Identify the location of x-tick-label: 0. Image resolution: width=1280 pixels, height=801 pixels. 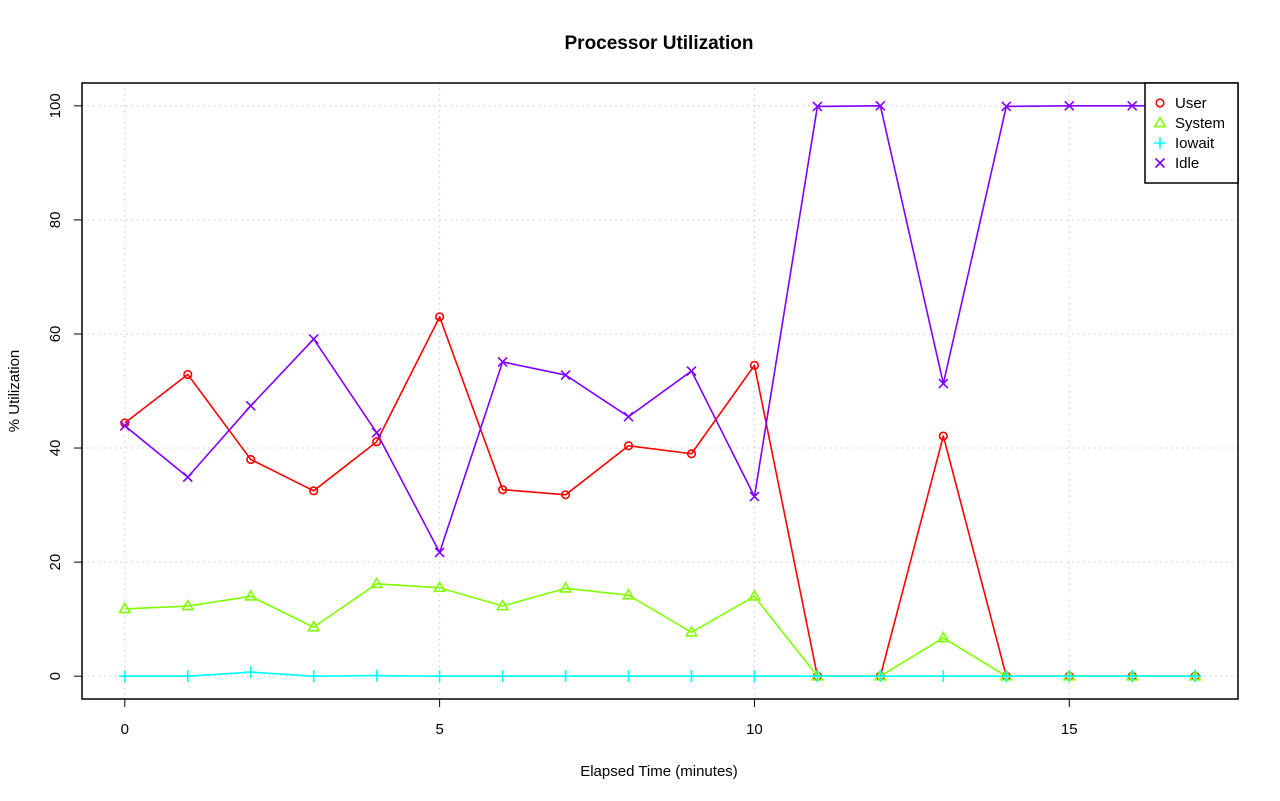
(125, 729).